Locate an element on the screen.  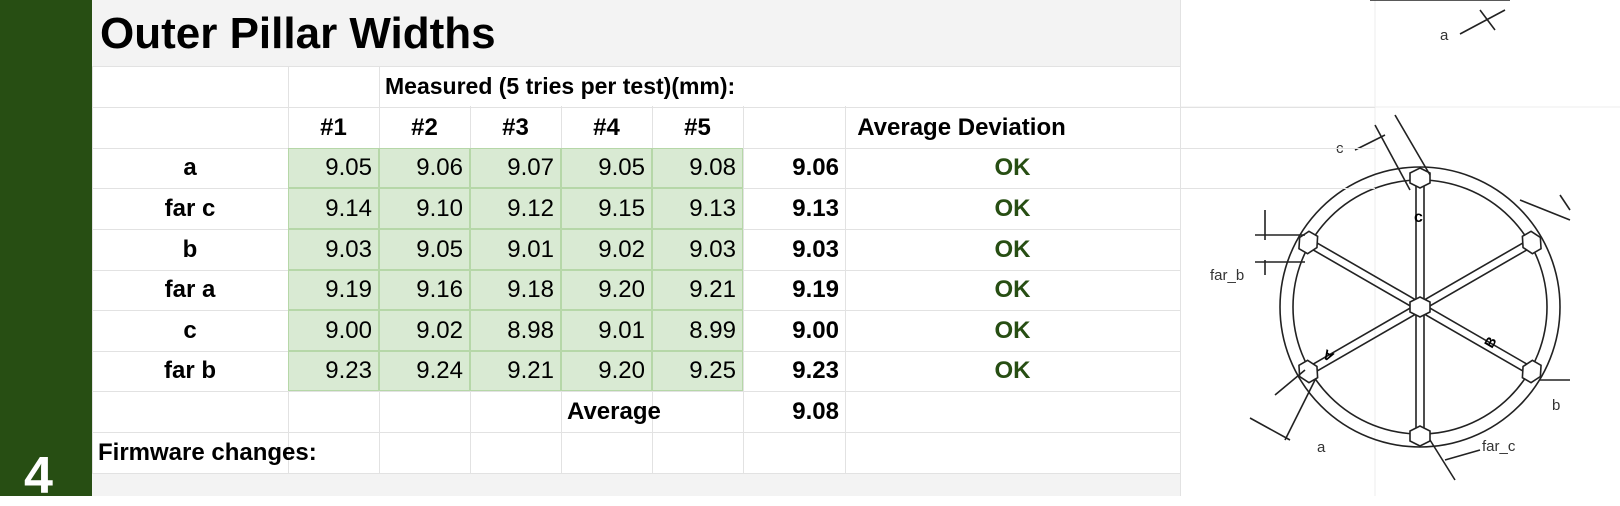
average-label: Average is located at coordinates (614, 411).